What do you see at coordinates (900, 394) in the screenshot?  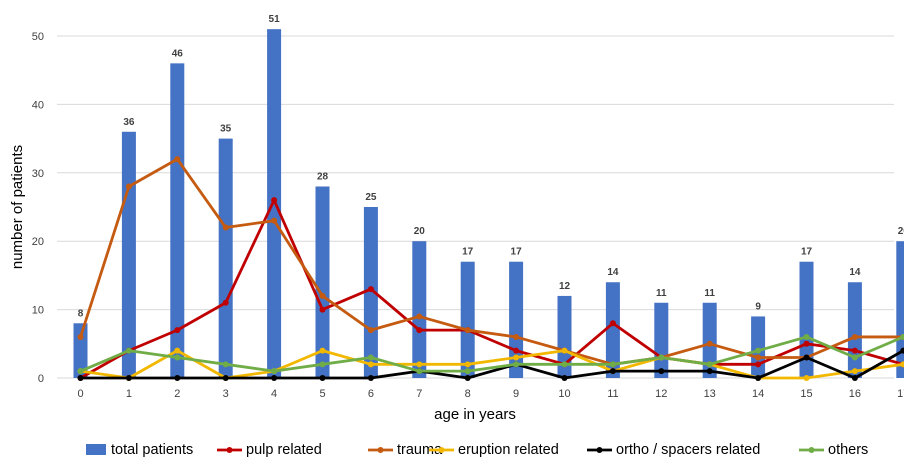 I see `x-tick-label: 17` at bounding box center [900, 394].